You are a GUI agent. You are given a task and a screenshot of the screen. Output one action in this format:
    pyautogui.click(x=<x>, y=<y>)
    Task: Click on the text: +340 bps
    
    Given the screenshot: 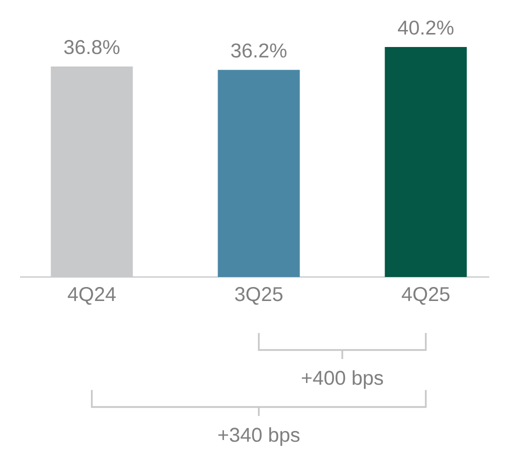 What is the action you would take?
    pyautogui.click(x=259, y=436)
    